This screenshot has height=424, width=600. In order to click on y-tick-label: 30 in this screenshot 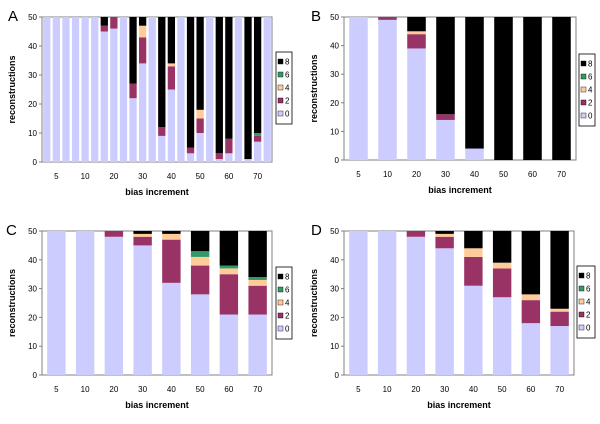, I will do `click(334, 289)`.